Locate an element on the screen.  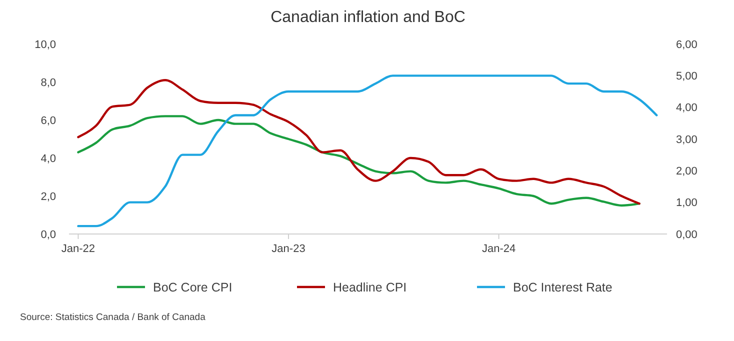
y2-tick-label: 3,00 is located at coordinates (687, 140).